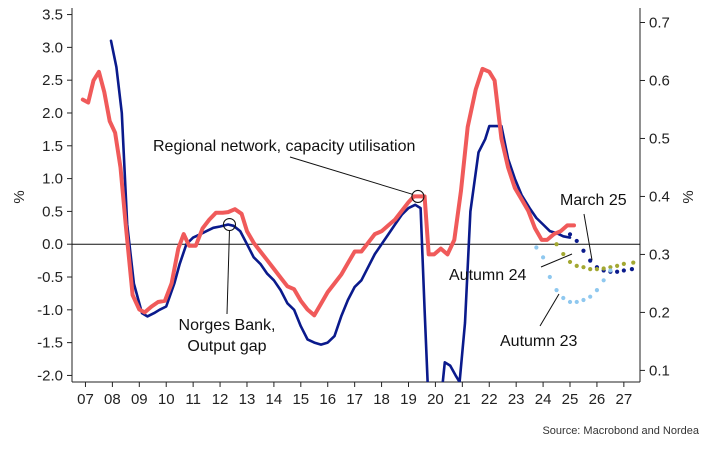  Describe the element at coordinates (659, 312) in the screenshot. I see `right-tick-label: 0.2` at that location.